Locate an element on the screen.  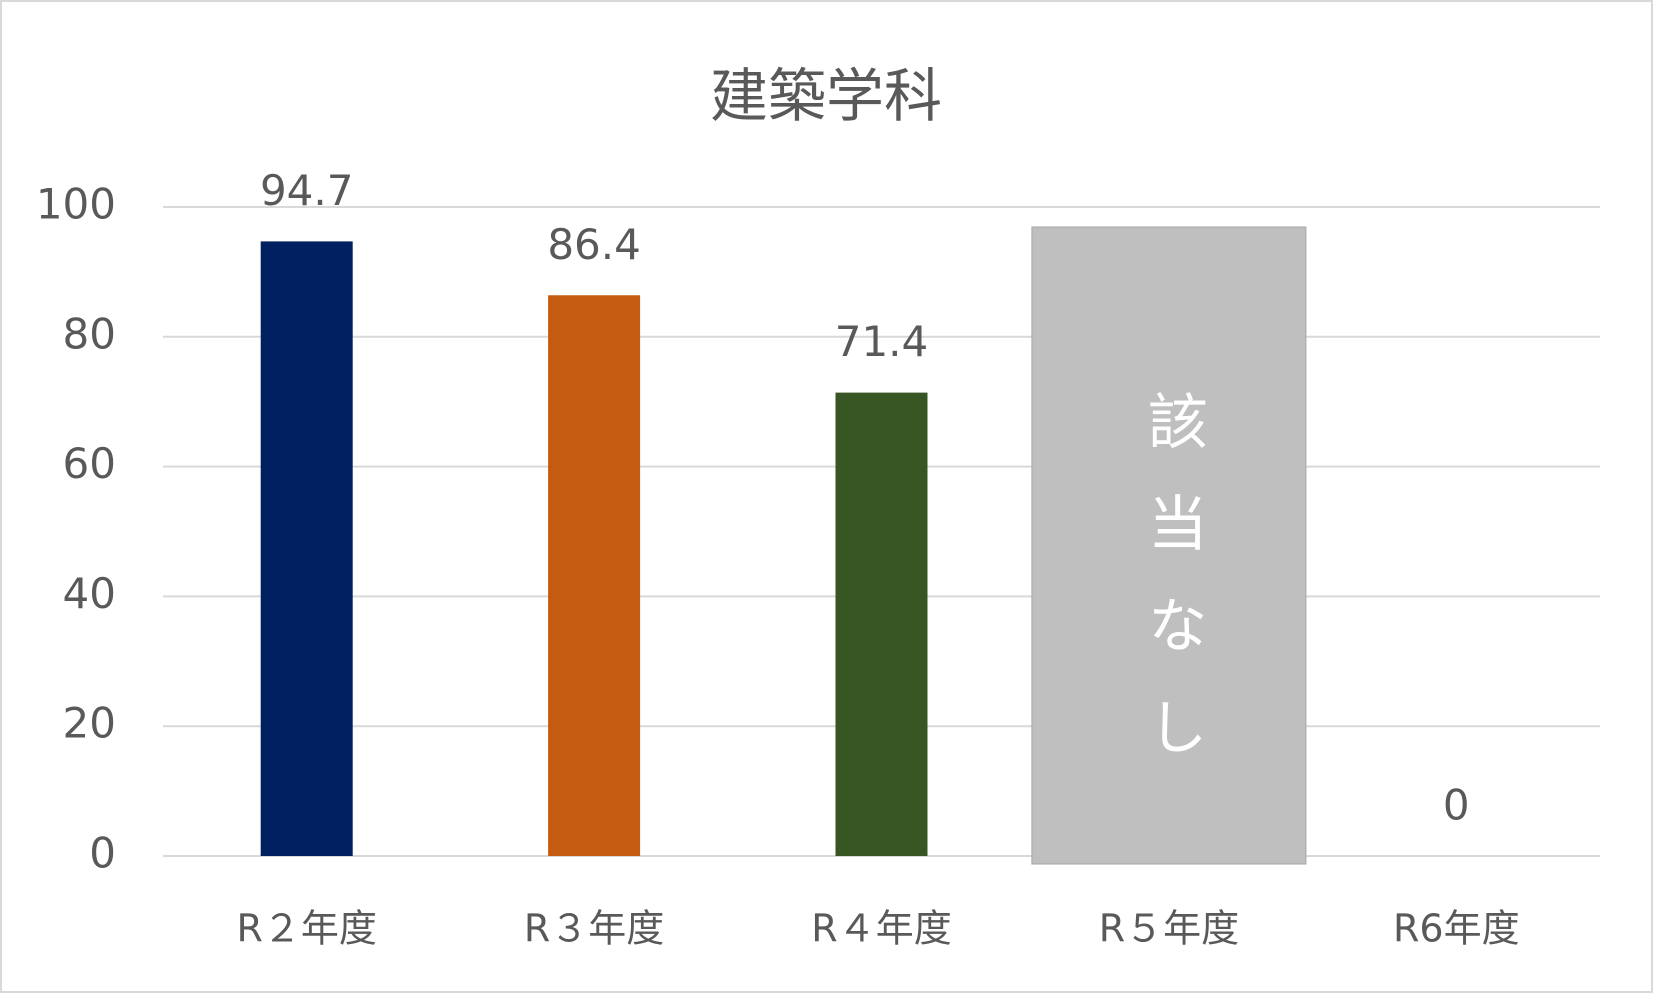
value-label: 94.7 is located at coordinates (307, 190).